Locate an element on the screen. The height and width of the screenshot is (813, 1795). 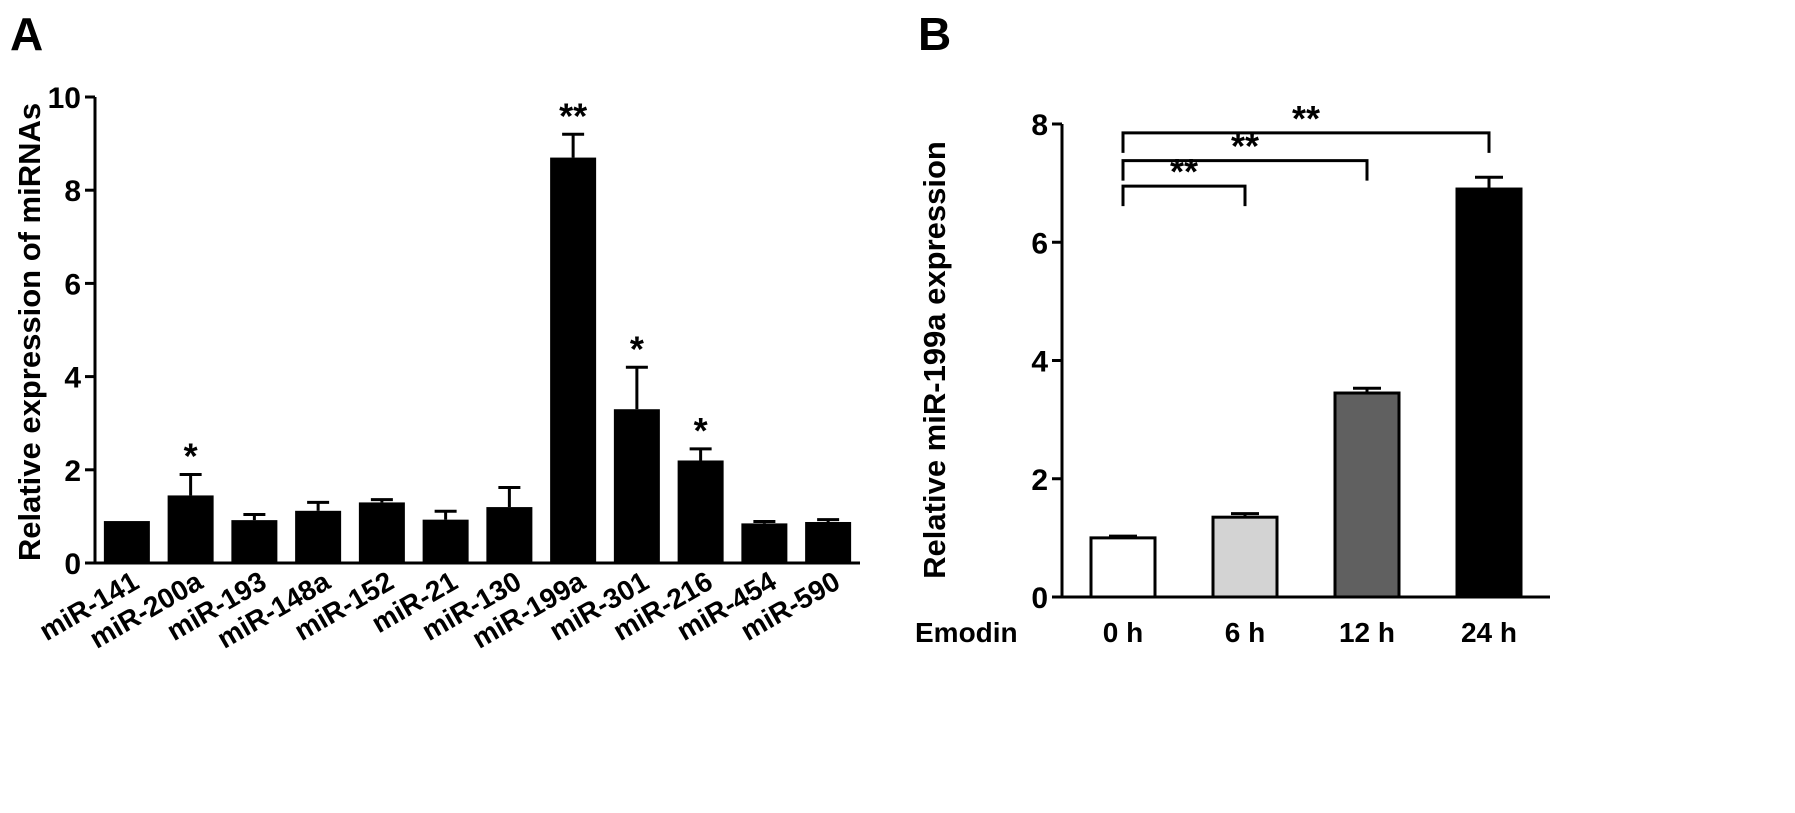
panel-b-letter: B is located at coordinates (934, 34).